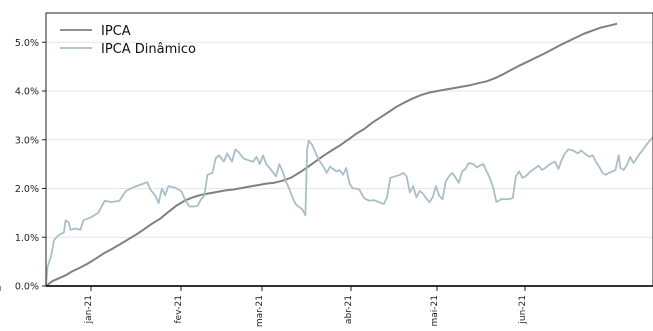 This screenshot has height=331, width=653. Describe the element at coordinates (260, 311) in the screenshot. I see `x-tick-label: mar-21` at that location.